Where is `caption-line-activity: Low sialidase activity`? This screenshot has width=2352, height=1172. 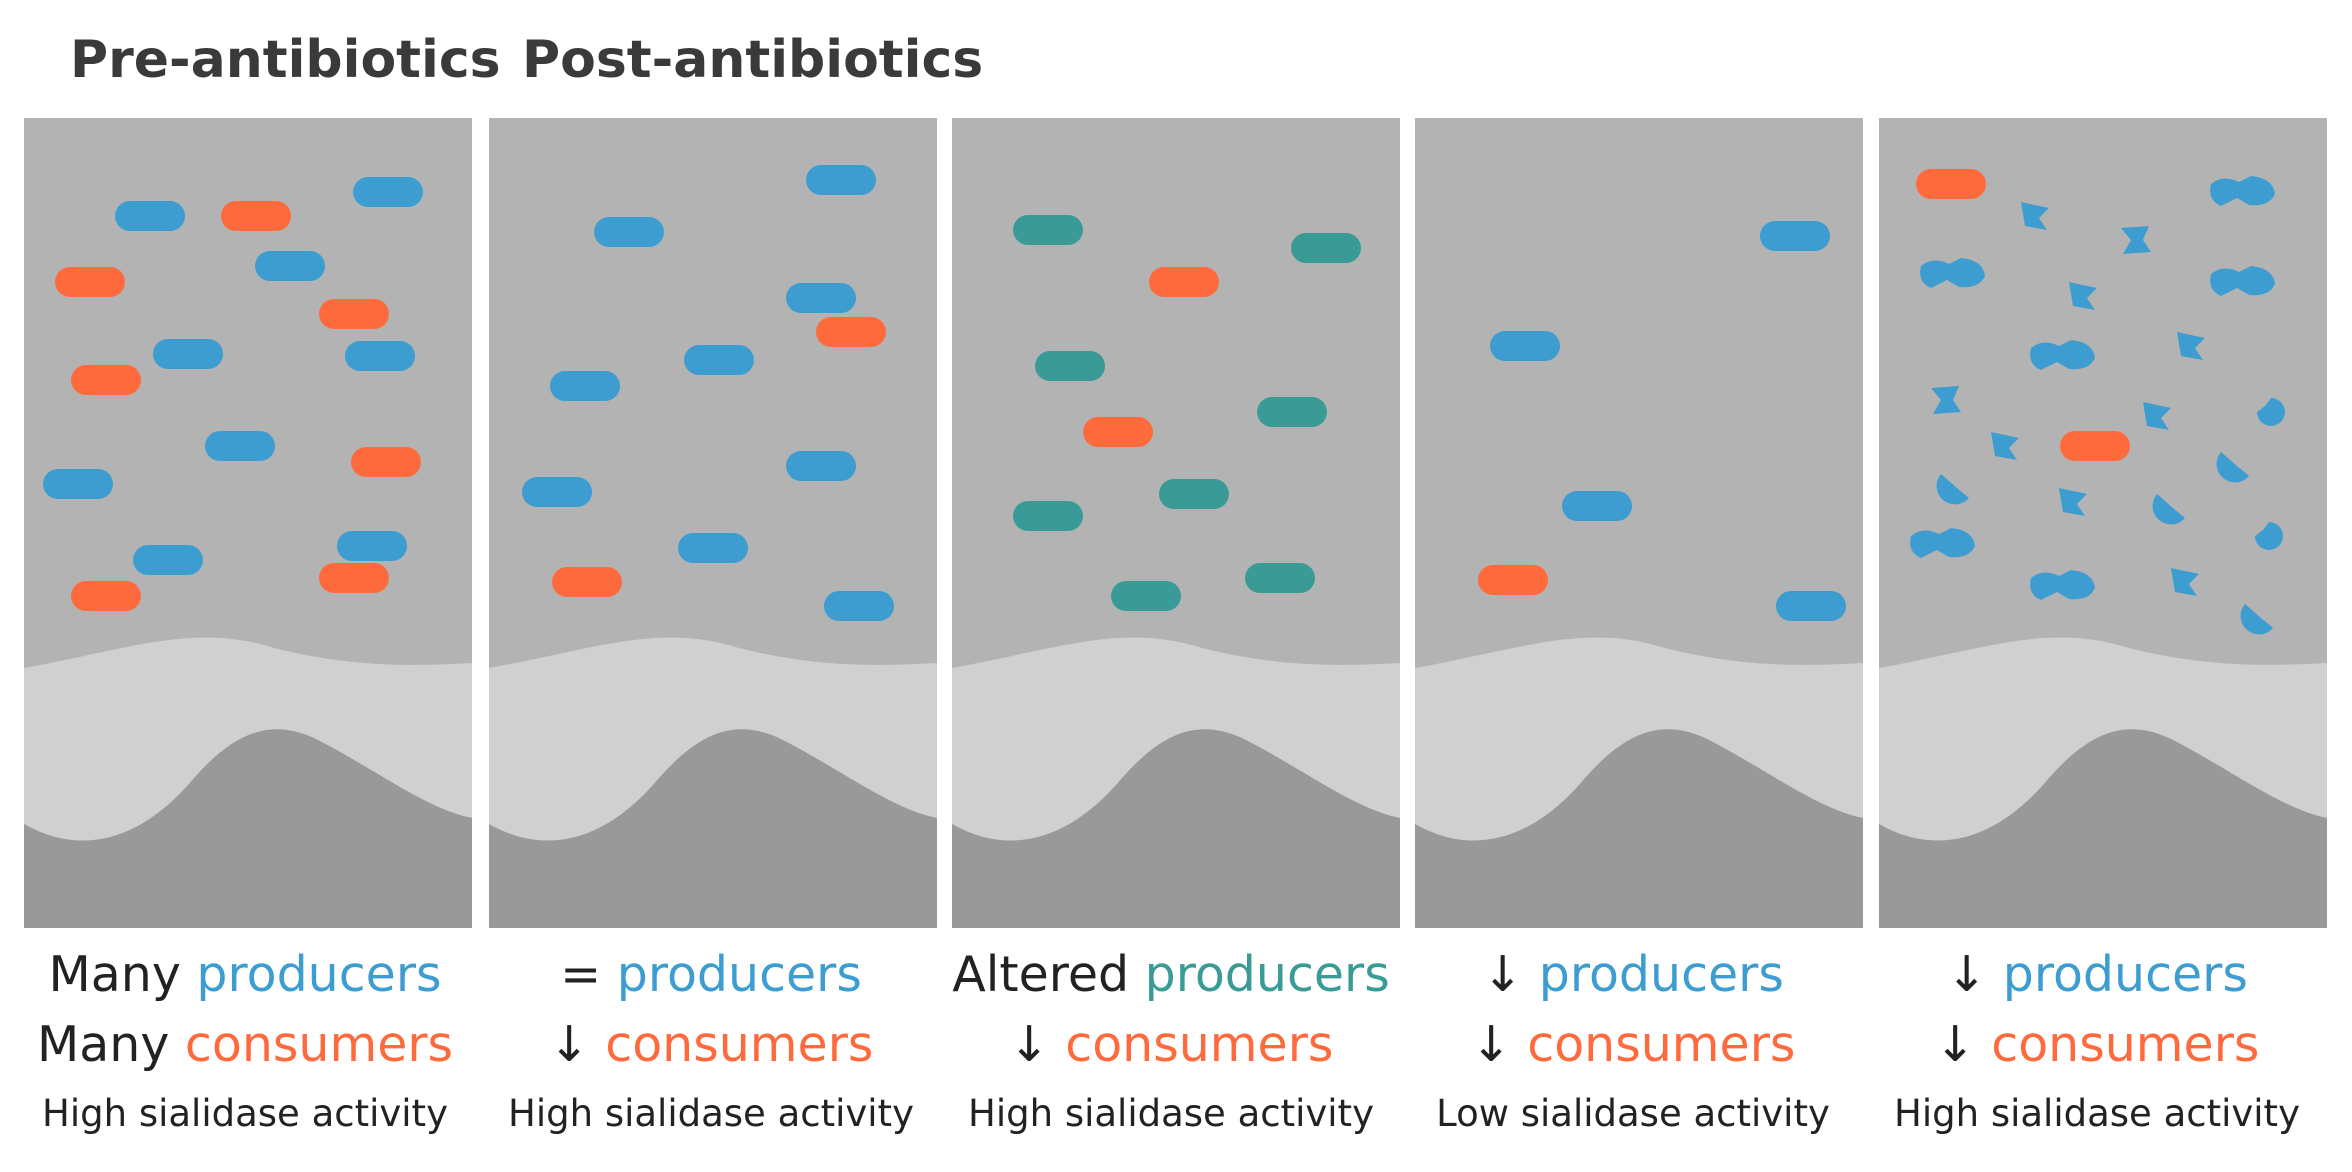
caption-line-activity: Low sialidase activity is located at coordinates (1633, 1113).